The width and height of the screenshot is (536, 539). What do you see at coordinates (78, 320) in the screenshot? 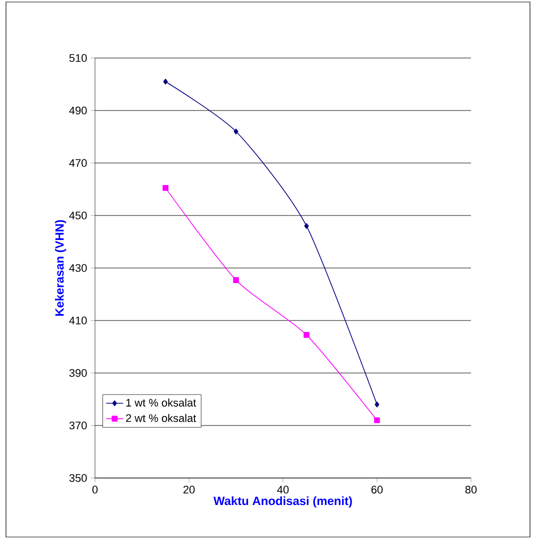
I see `y-tick-label: 410` at bounding box center [78, 320].